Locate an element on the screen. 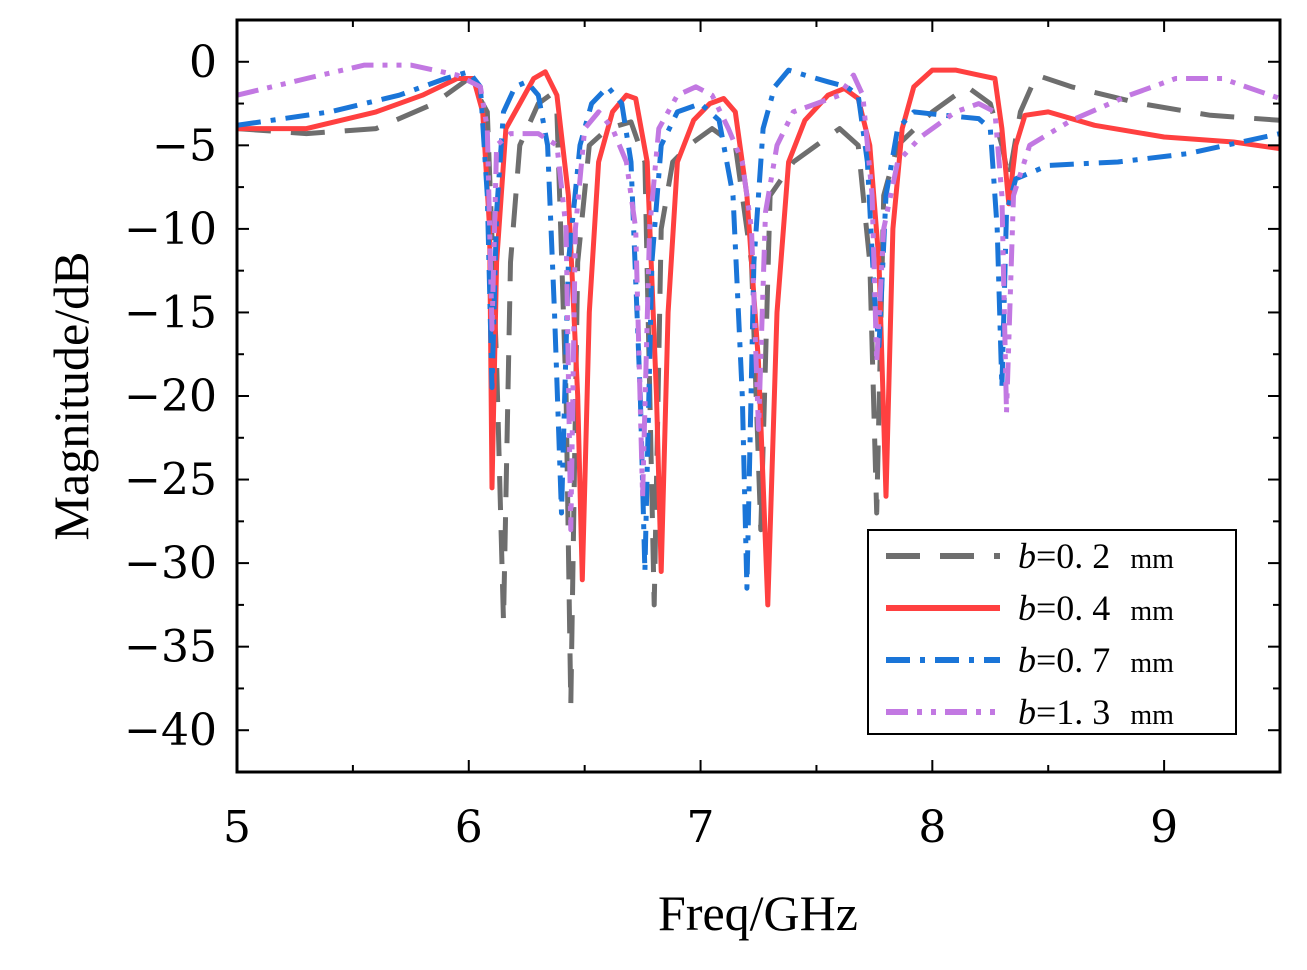 Image resolution: width=1307 pixels, height=970 pixels. legend-label-0: b=0. 2 mm is located at coordinates (1096, 556).